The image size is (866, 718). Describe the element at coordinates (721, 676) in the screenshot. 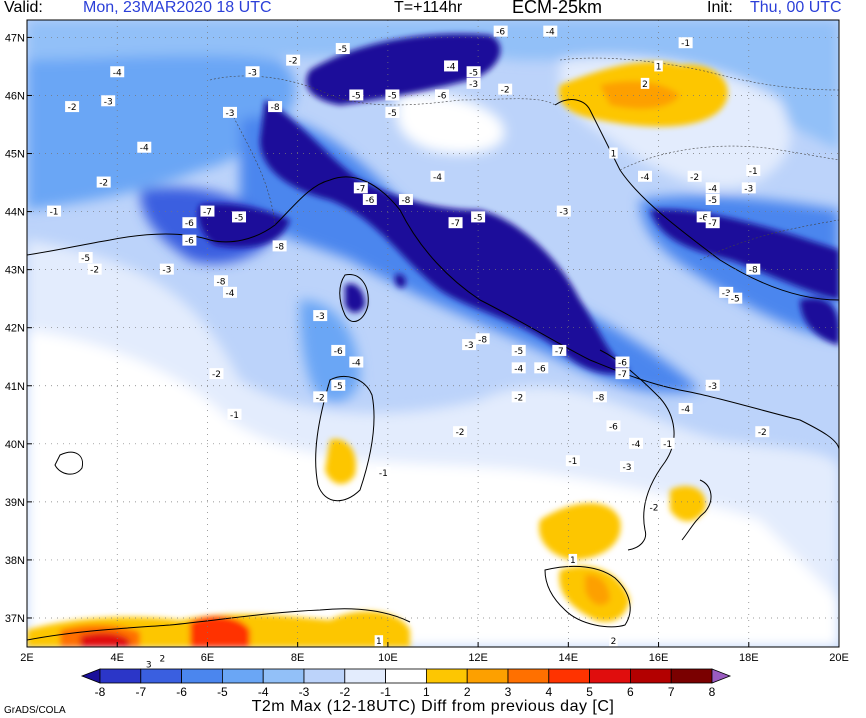

I see `colorbar-arrow-high` at that location.